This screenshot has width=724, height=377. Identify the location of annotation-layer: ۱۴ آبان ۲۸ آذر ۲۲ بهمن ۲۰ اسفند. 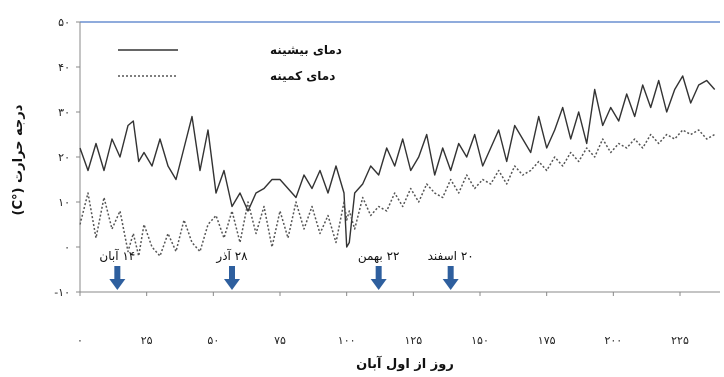
(286, 269).